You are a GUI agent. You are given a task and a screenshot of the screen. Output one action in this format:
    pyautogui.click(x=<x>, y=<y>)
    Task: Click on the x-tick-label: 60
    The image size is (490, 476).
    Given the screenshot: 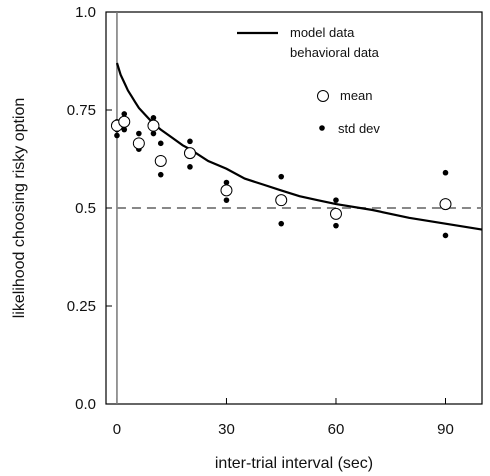 What is the action you would take?
    pyautogui.click(x=336, y=429)
    